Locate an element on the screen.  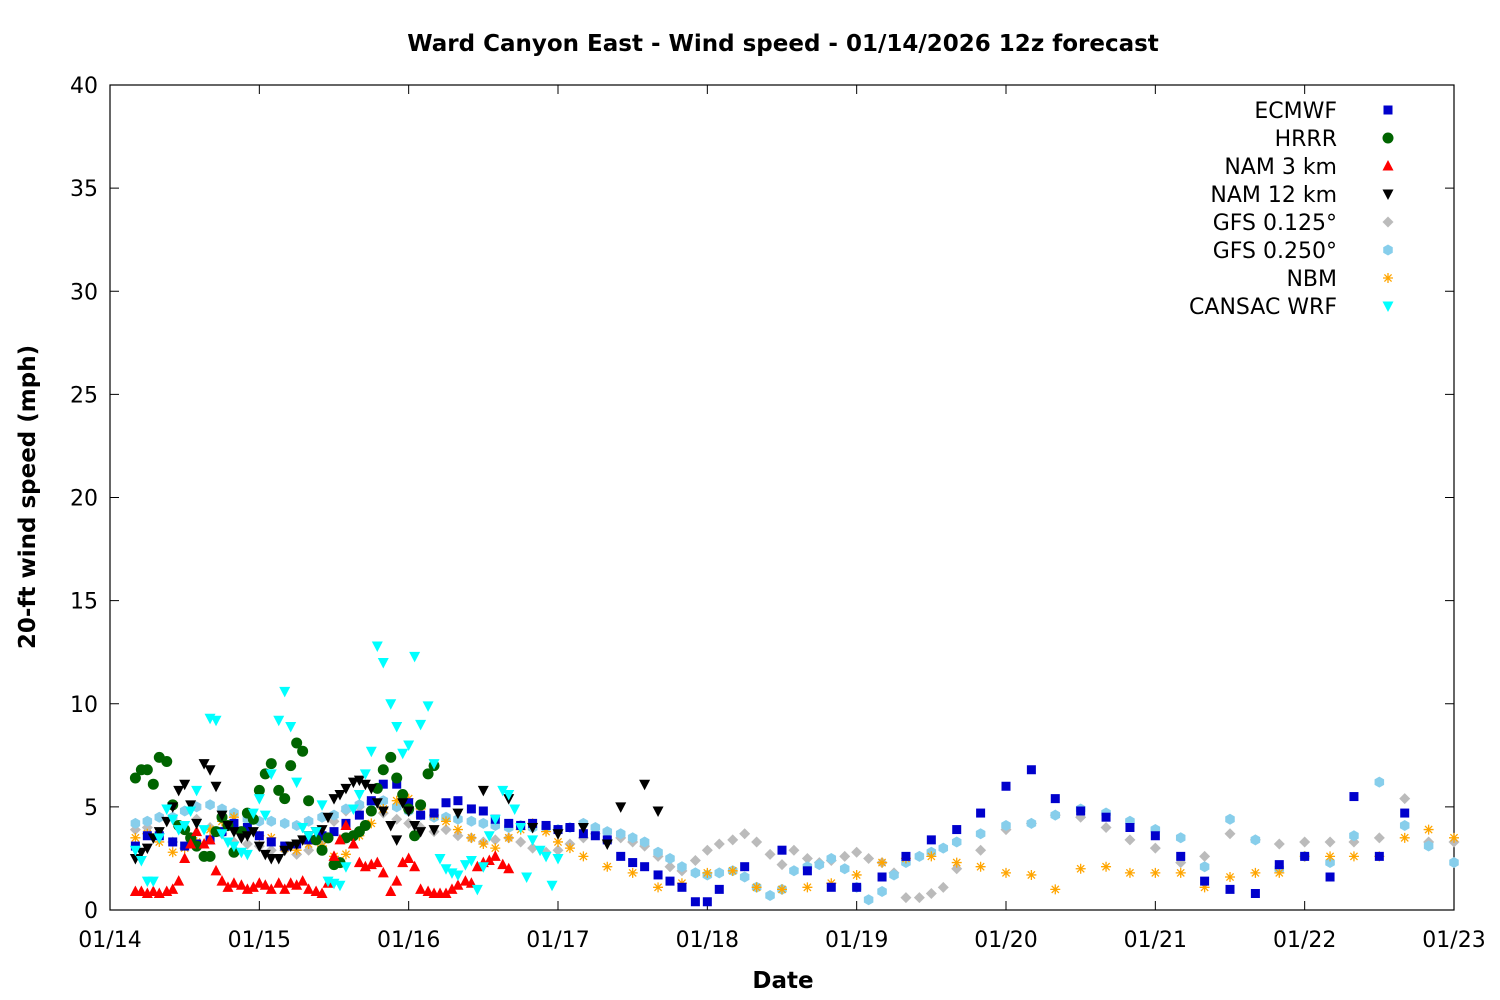
x-tick-label: 01/16 is located at coordinates (408, 940).